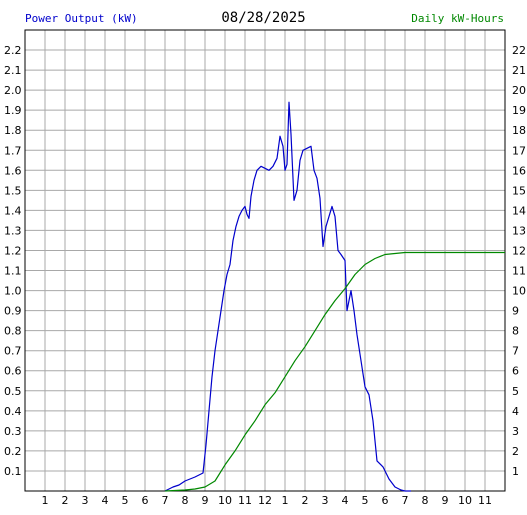 The image size is (527, 515). Describe the element at coordinates (13, 130) in the screenshot. I see `left-tick-label: 1.8` at that location.